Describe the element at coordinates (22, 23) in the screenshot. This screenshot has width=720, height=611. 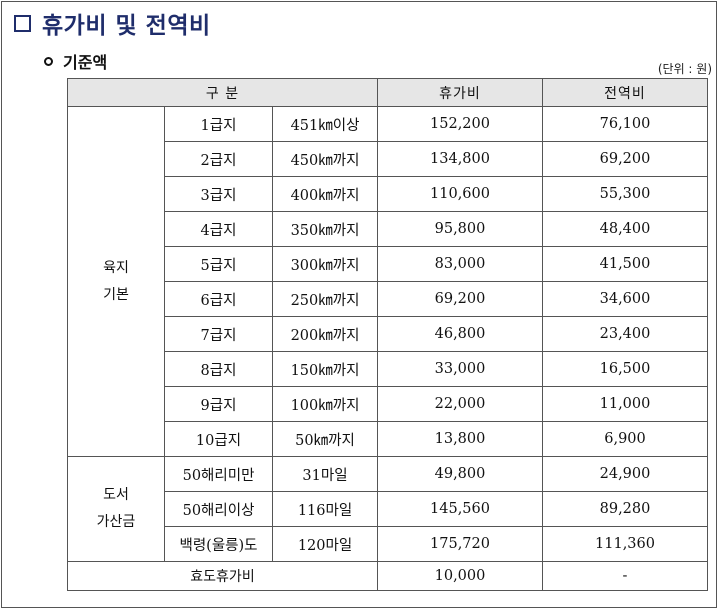
I see `checkbox-square-icon` at that location.